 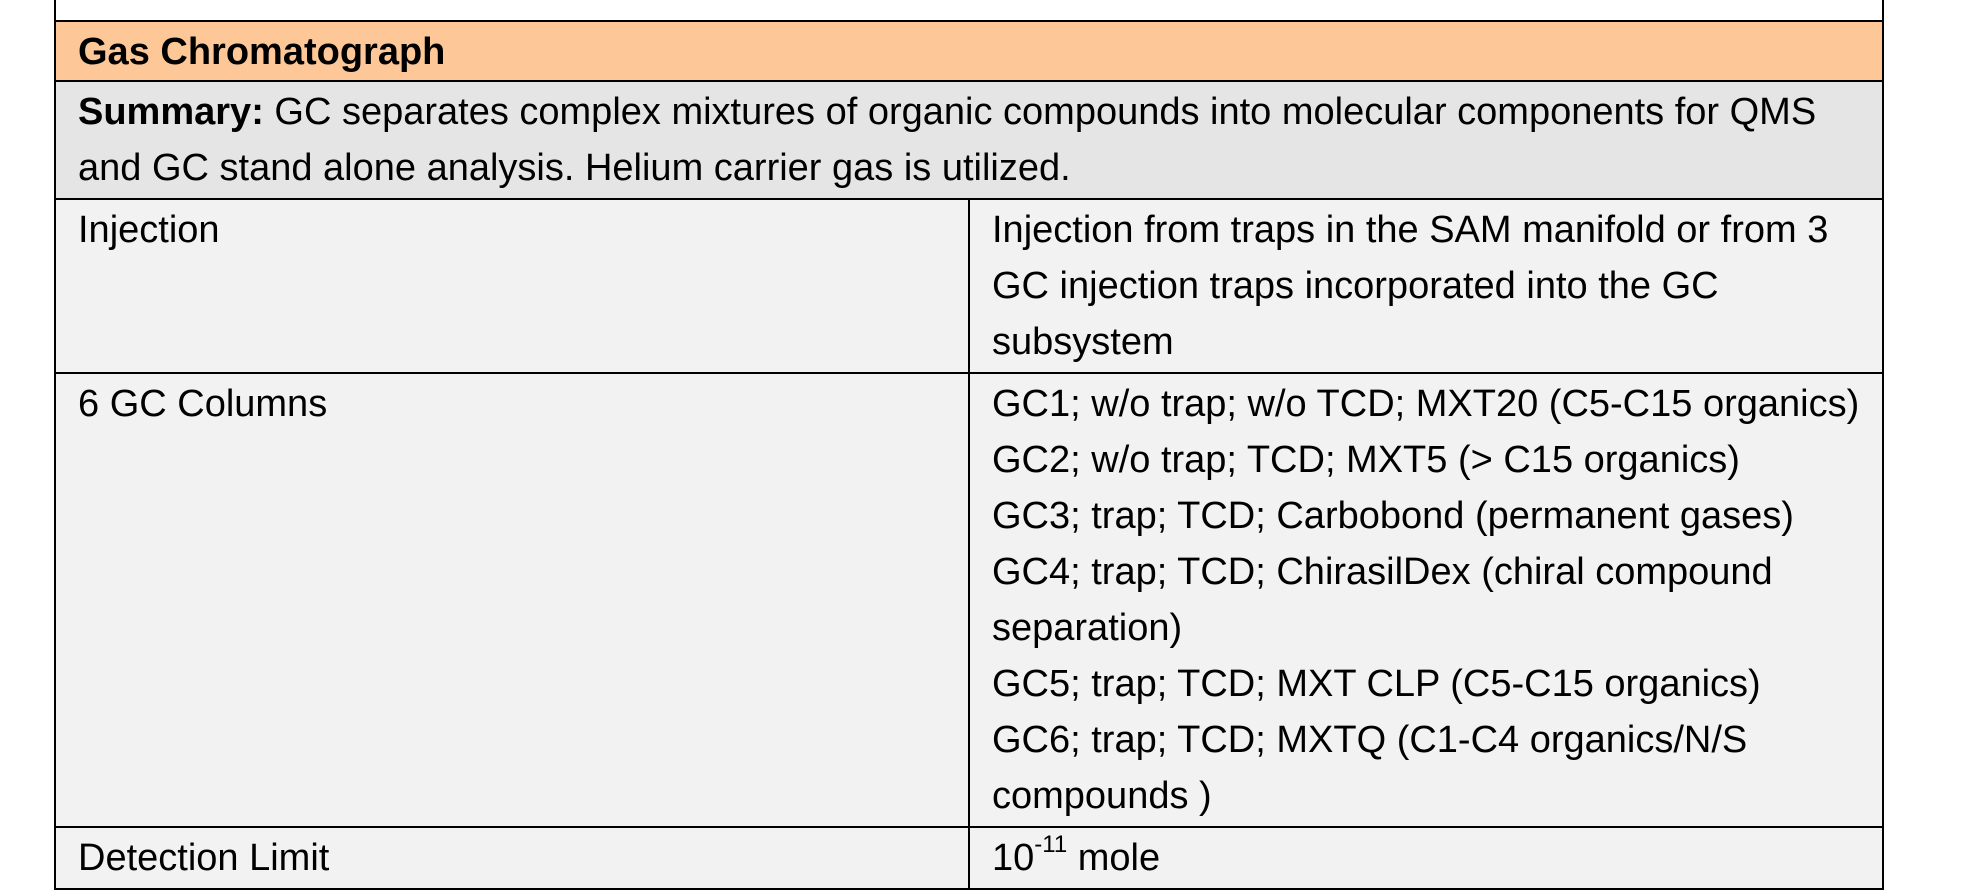 I want to click on title-row: Gas Chromatograph, so click(x=969, y=51).